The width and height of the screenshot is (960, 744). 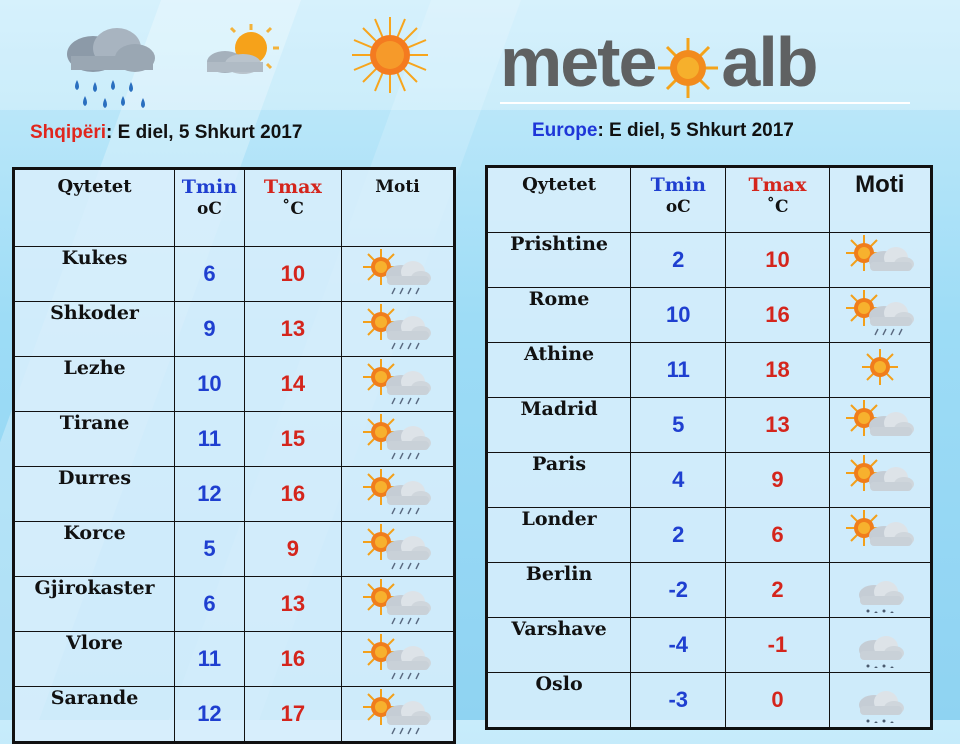 What do you see at coordinates (769, 62) in the screenshot?
I see `logo-text-alb: alb` at bounding box center [769, 62].